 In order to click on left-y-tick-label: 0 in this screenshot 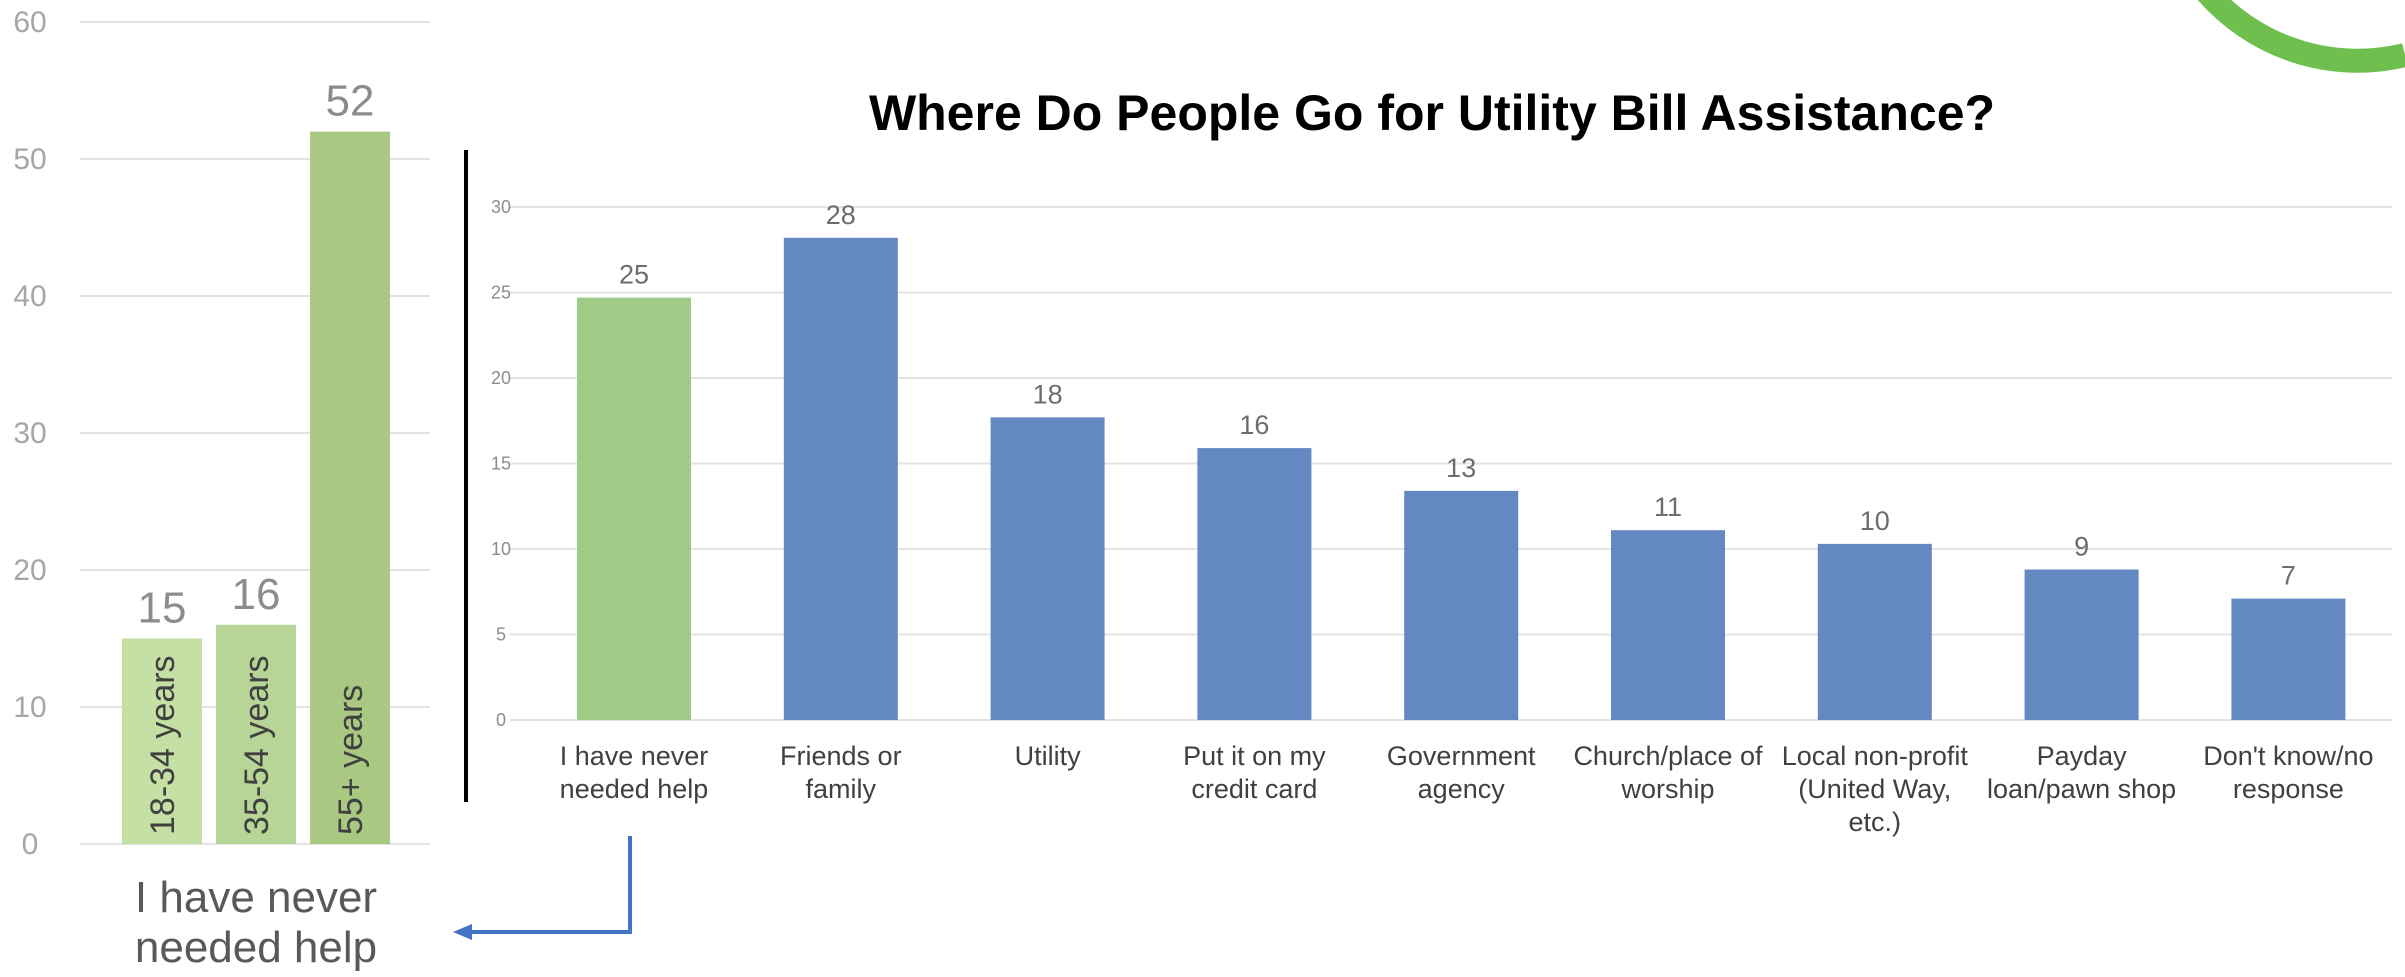, I will do `click(30, 844)`.